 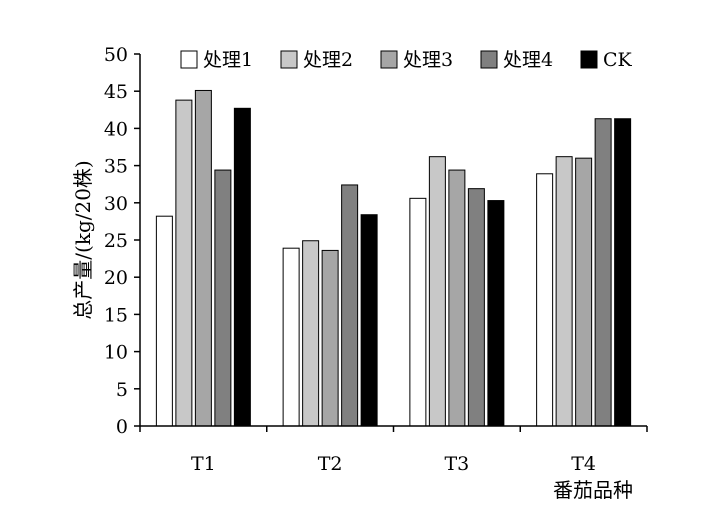 What do you see at coordinates (618, 60) in the screenshot?
I see `legend-label: CK` at bounding box center [618, 60].